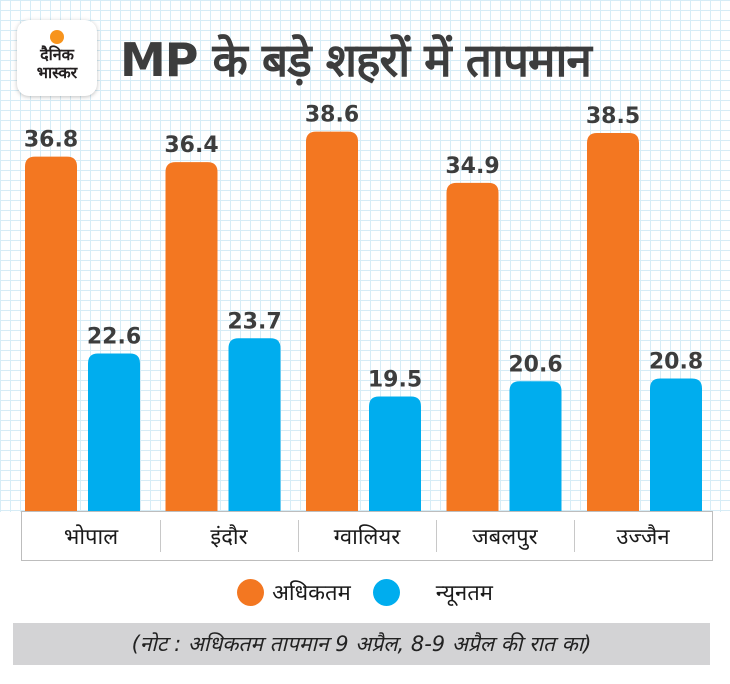 The image size is (730, 684). What do you see at coordinates (57, 37) in the screenshot?
I see `sun-dot-icon` at bounding box center [57, 37].